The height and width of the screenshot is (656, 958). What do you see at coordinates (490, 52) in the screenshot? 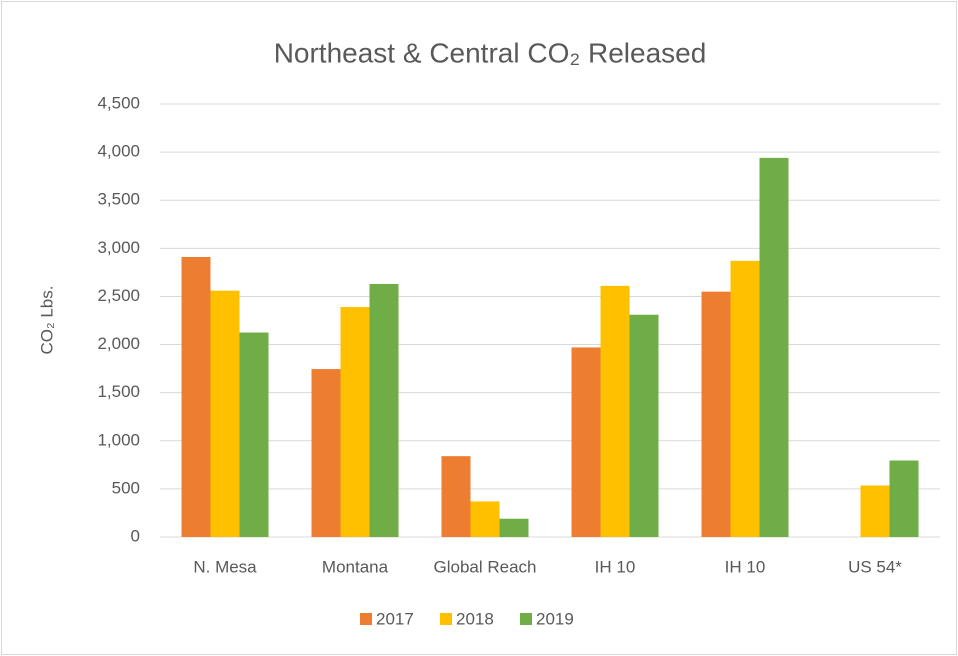
I see `chart-title: Northeast & Central CO₂ Released` at bounding box center [490, 52].